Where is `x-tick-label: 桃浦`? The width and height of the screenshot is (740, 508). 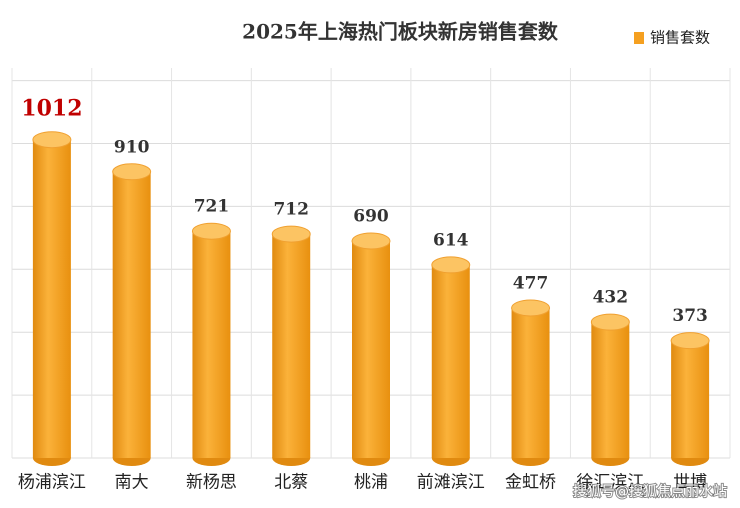
x-tick-label: 桃浦 is located at coordinates (371, 483).